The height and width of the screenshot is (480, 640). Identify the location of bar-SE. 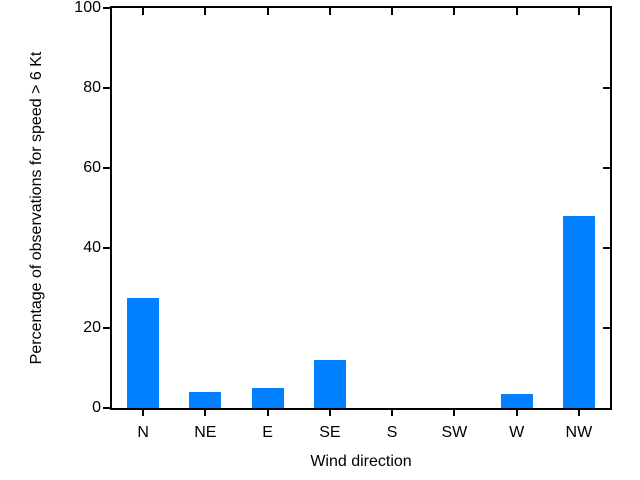
(329, 384).